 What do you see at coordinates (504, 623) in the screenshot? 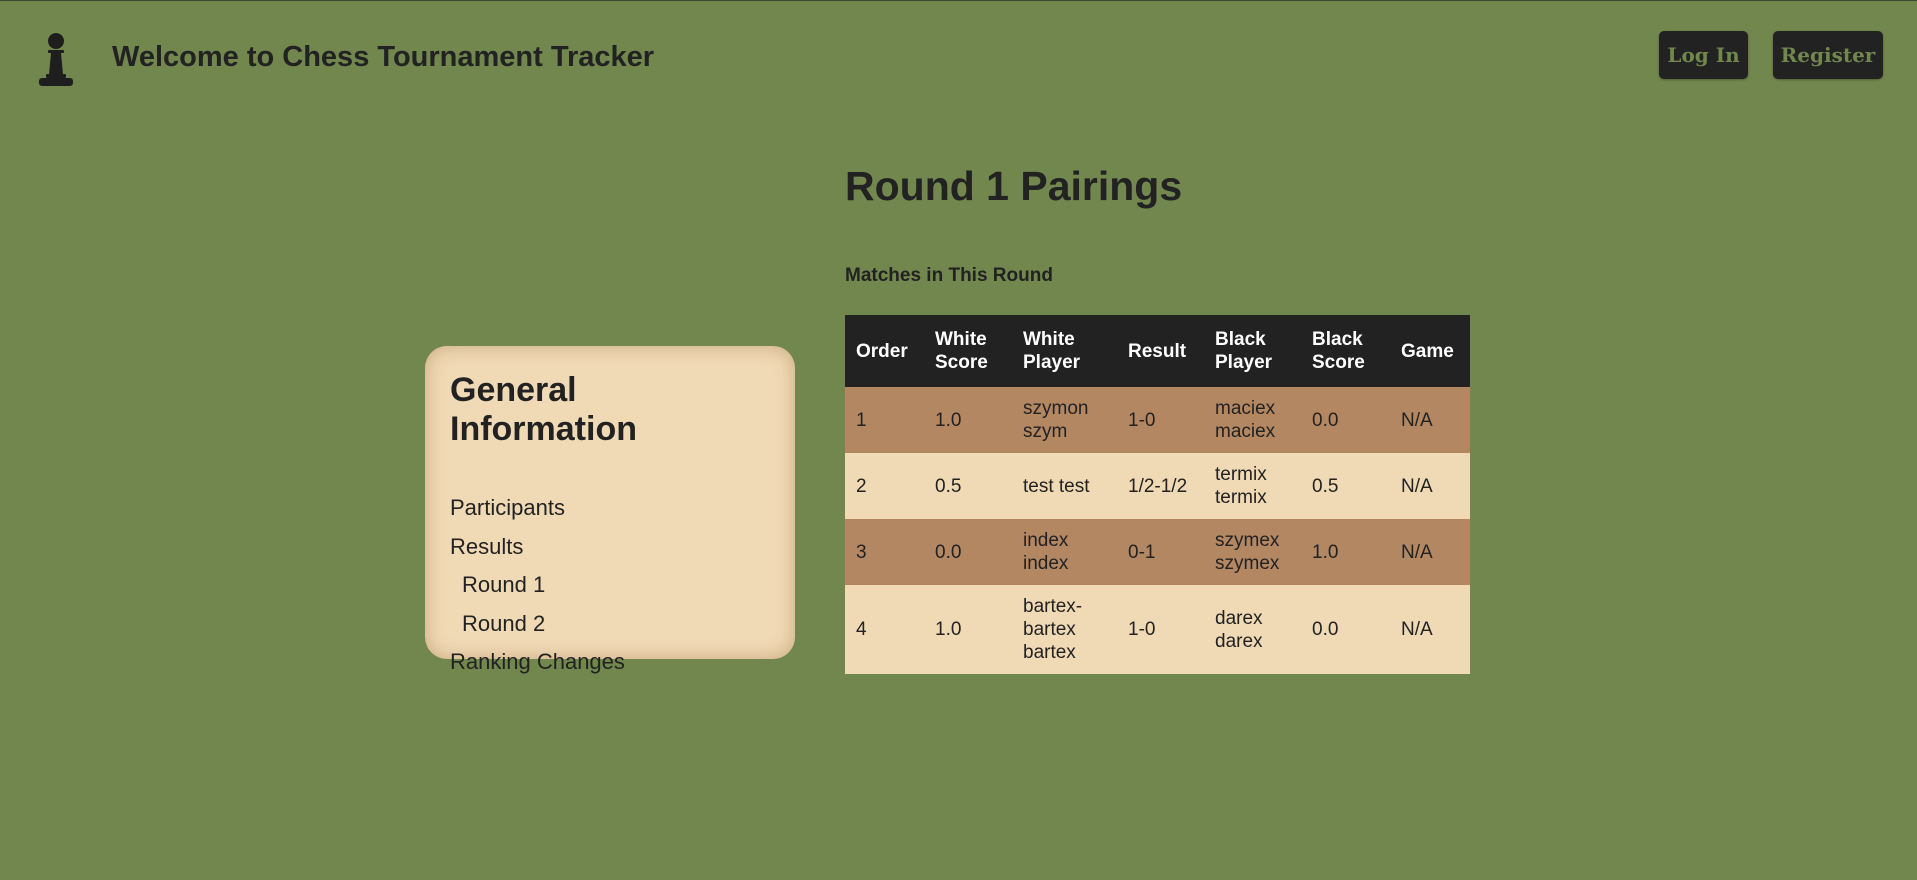
I see `sidebar-item-round-2: Round 2` at bounding box center [504, 623].